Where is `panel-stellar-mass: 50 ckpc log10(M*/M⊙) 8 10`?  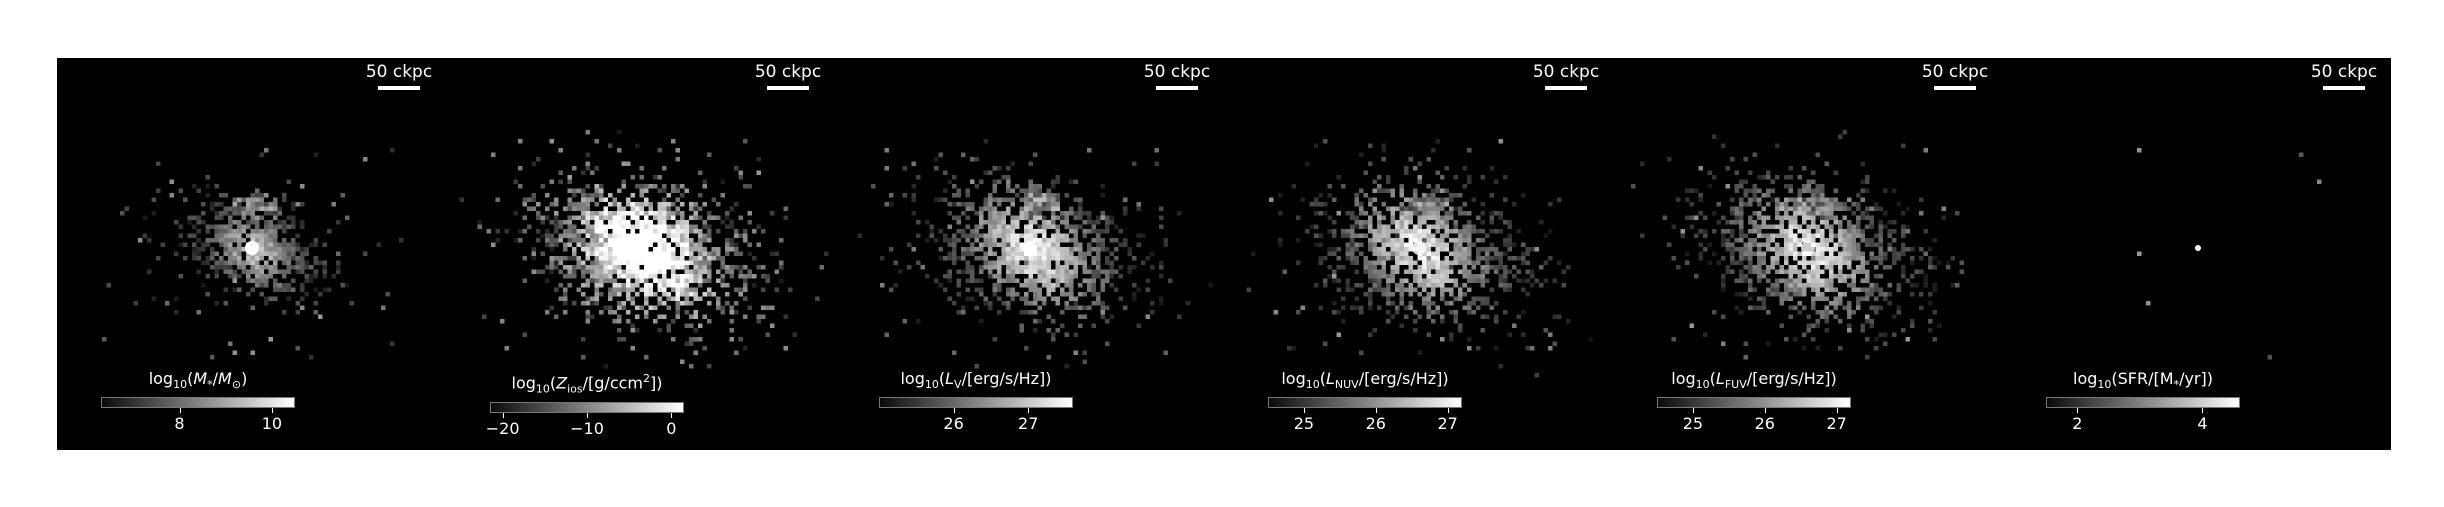
panel-stellar-mass: 50 ckpc log10(M*/M⊙) 8 10 is located at coordinates (251, 254).